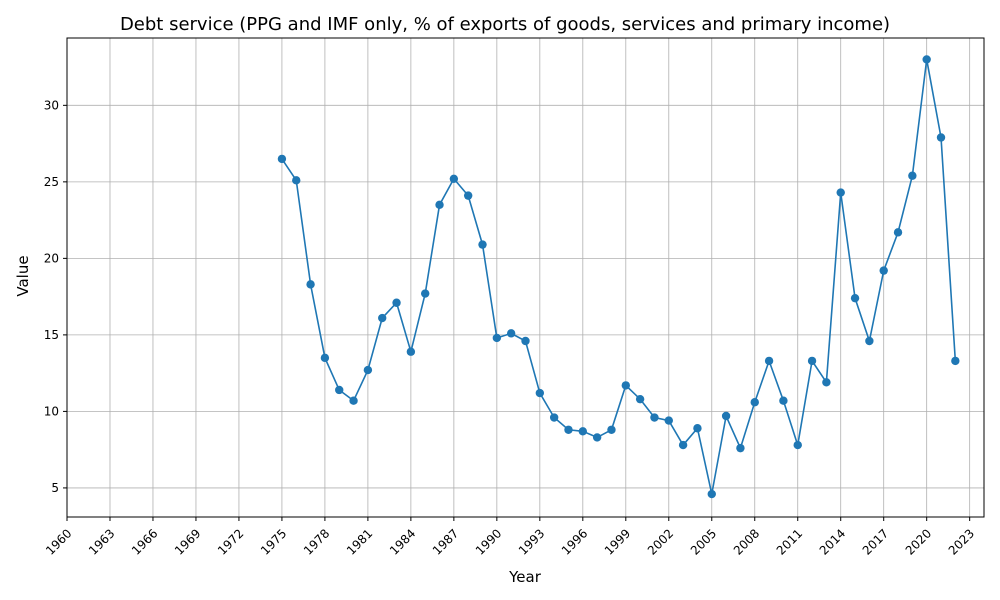 This screenshot has height=600, width=1000. I want to click on y-axis-label: Value, so click(23, 275).